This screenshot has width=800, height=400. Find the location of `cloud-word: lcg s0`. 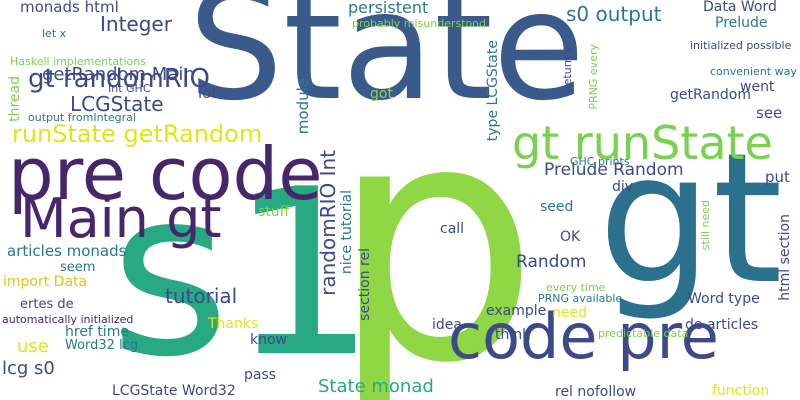

cloud-word: lcg s0 is located at coordinates (28, 368).